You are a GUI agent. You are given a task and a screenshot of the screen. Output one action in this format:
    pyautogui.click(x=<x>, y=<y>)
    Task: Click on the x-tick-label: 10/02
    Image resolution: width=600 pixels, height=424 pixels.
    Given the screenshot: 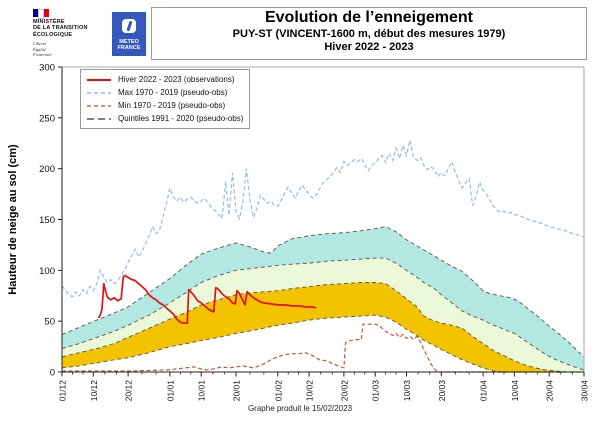 What is the action you would take?
    pyautogui.click(x=310, y=391)
    